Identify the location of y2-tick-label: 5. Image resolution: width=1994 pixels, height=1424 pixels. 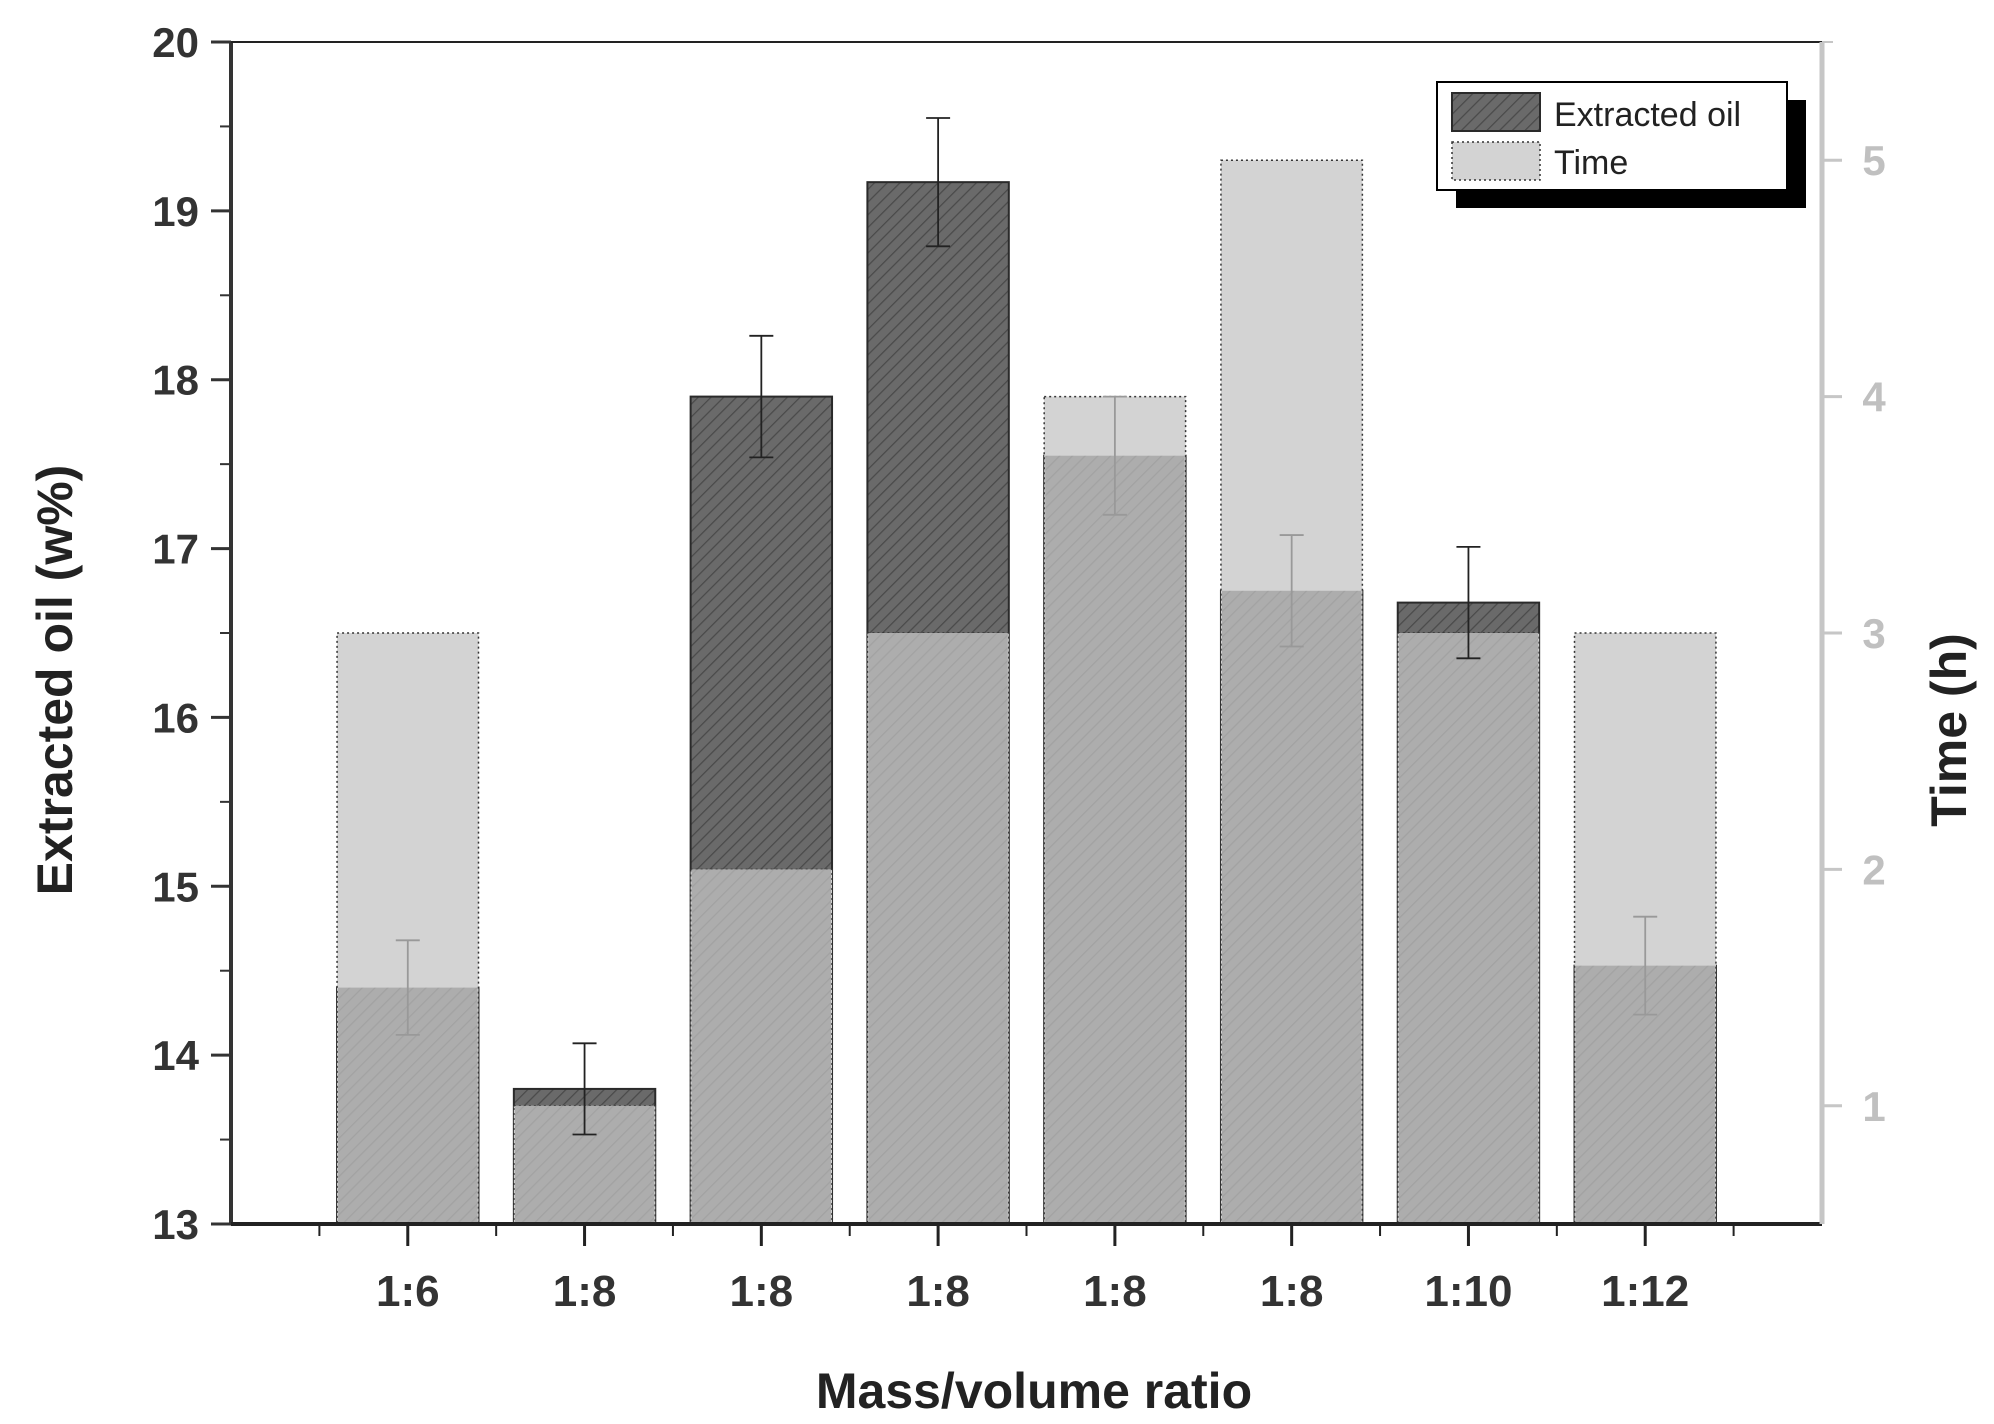
(1873, 160).